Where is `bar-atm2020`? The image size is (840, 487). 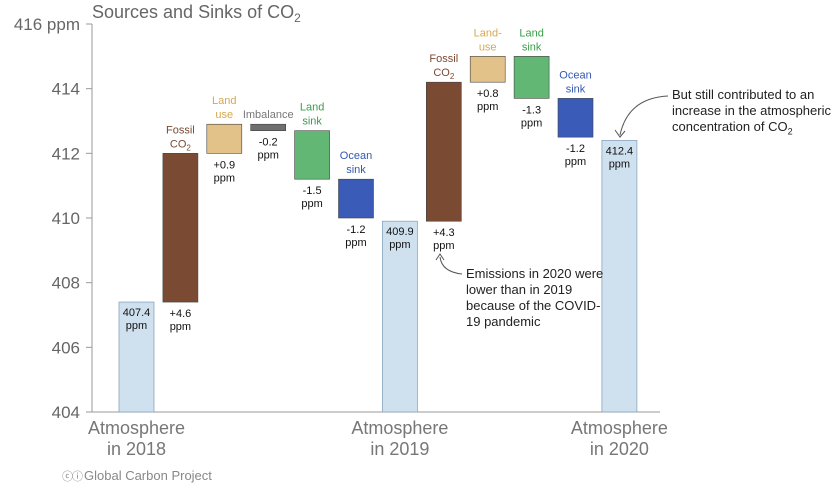 bar-atm2020 is located at coordinates (619, 276).